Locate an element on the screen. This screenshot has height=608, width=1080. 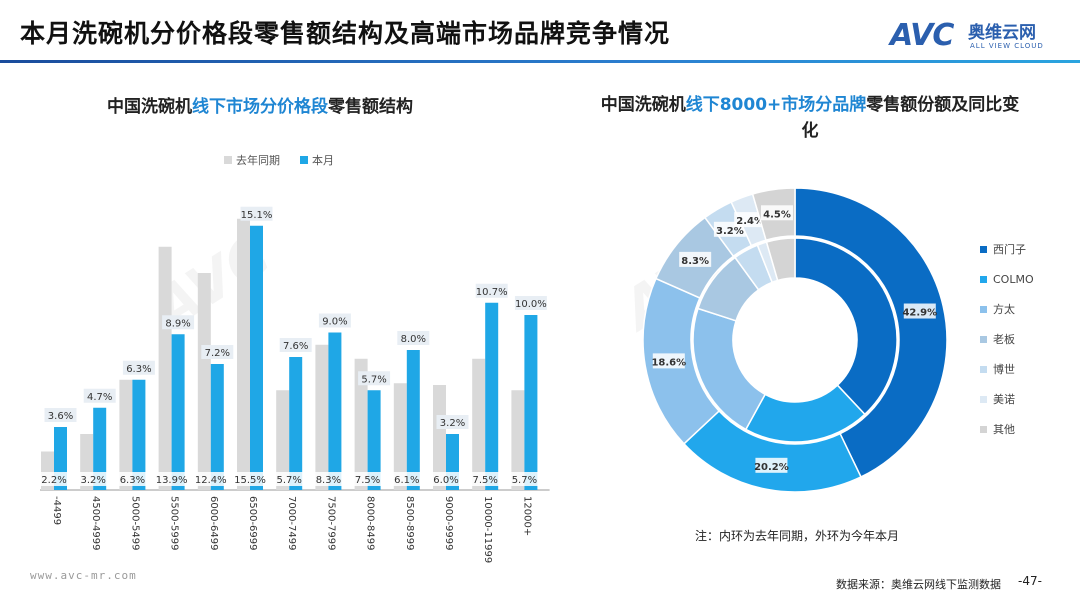
data-label-this-month-text: 15.1% is located at coordinates (257, 215).